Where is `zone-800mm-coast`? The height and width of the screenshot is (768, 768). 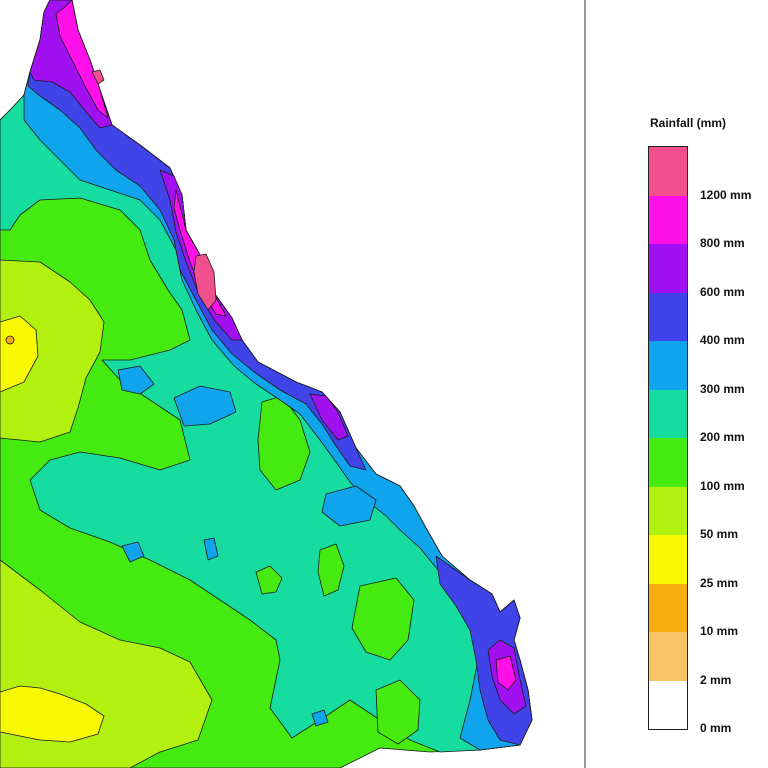 zone-800mm-coast is located at coordinates (200, 253).